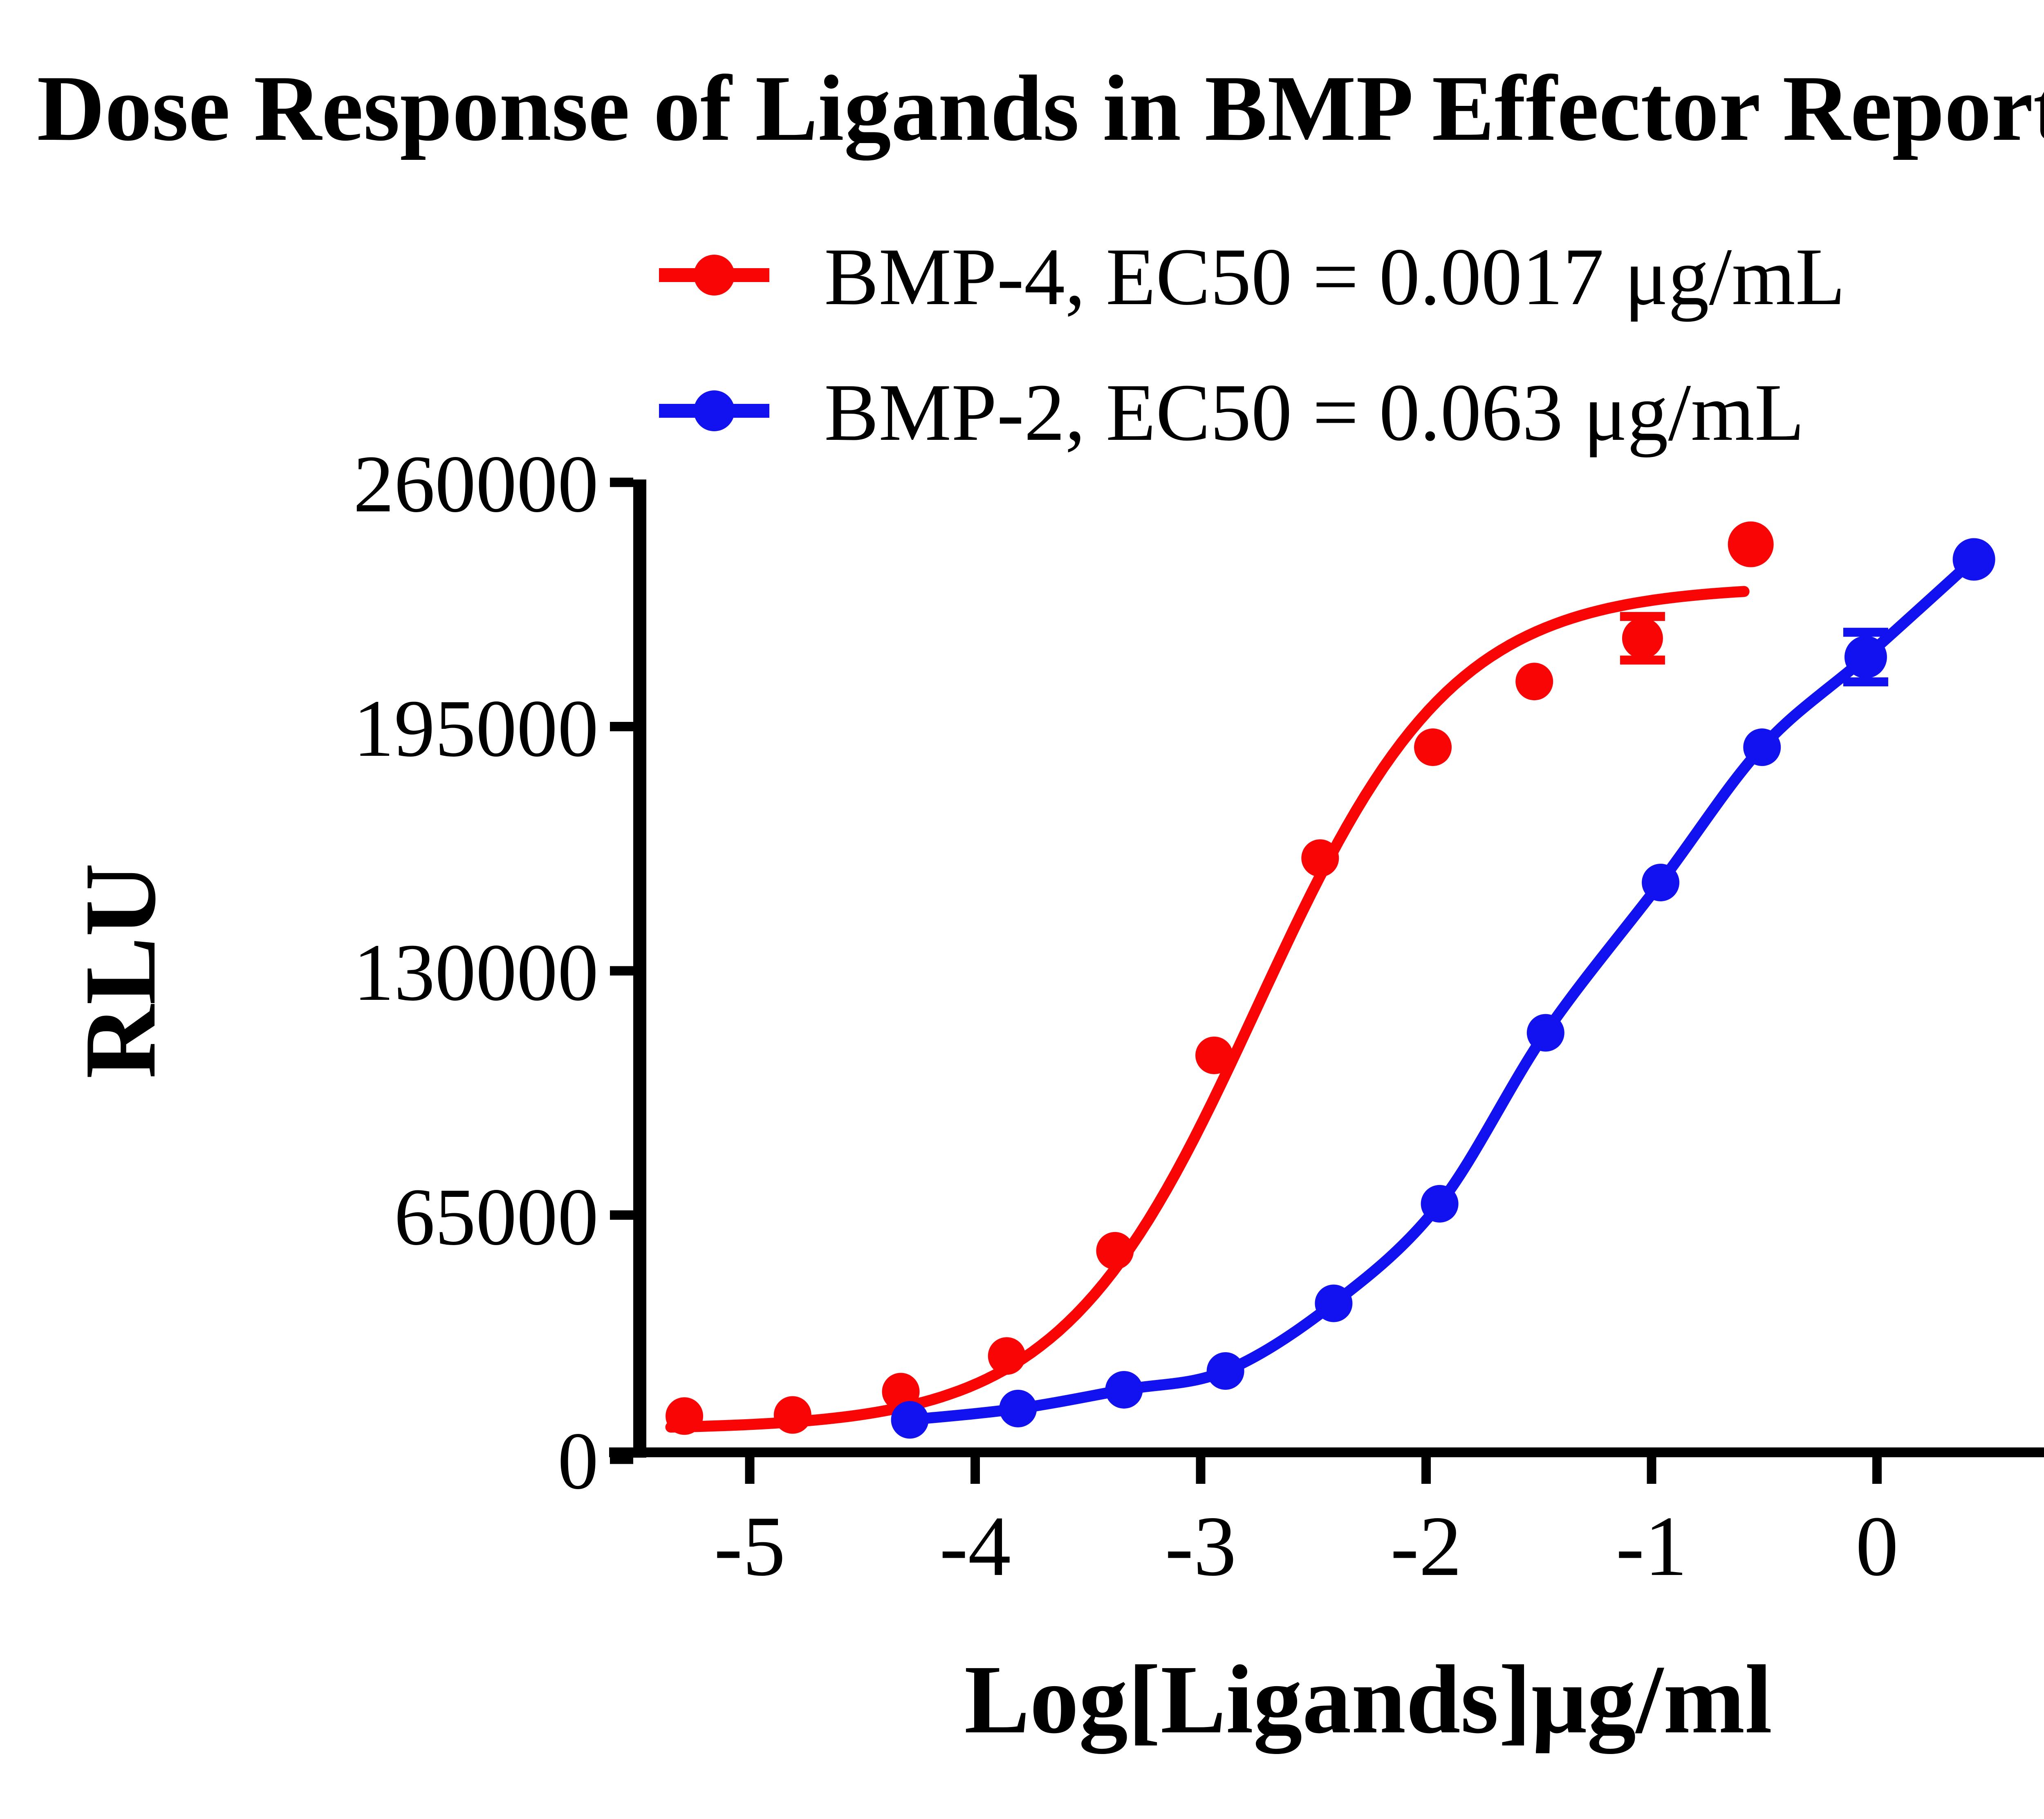  What do you see at coordinates (1369, 1699) in the screenshot?
I see `x-axis-title: Log[Ligands]μg/ml` at bounding box center [1369, 1699].